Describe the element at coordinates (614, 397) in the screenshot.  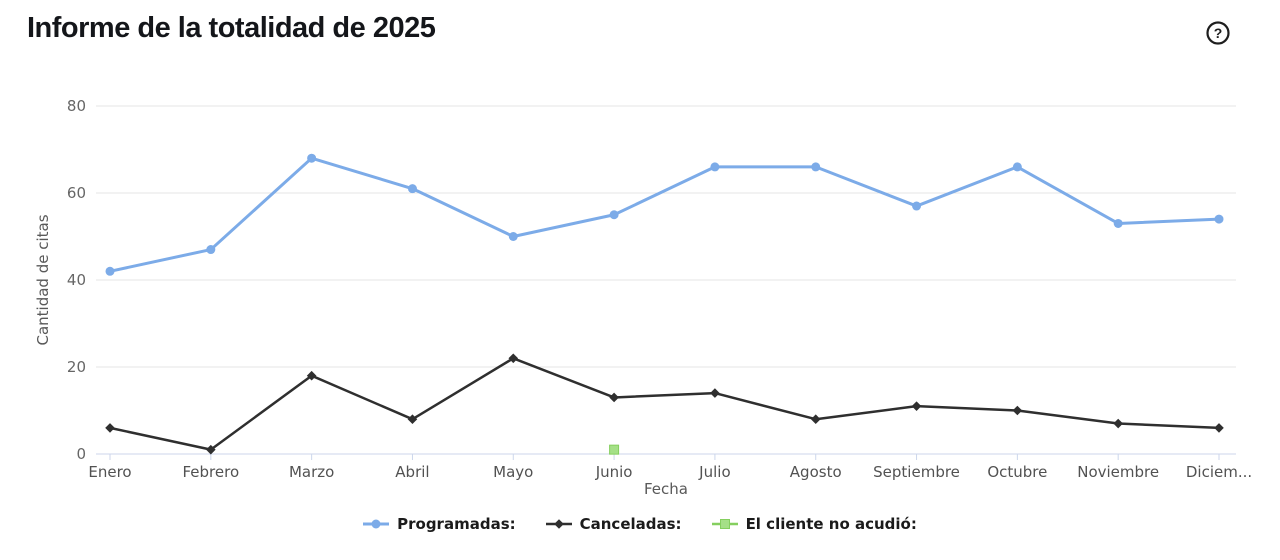
I see `data-point-canceladas-junio` at that location.